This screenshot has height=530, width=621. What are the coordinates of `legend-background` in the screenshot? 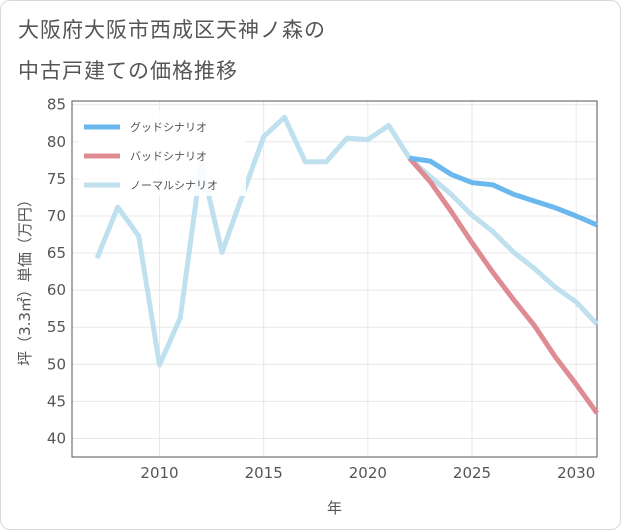 It's located at (162, 153).